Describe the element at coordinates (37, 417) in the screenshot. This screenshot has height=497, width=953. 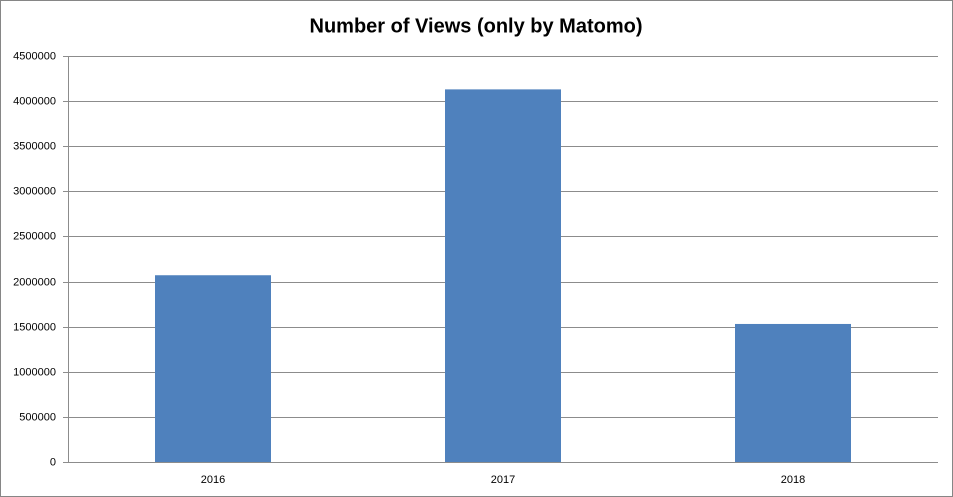
I see `y-tick-label: 500000` at that location.